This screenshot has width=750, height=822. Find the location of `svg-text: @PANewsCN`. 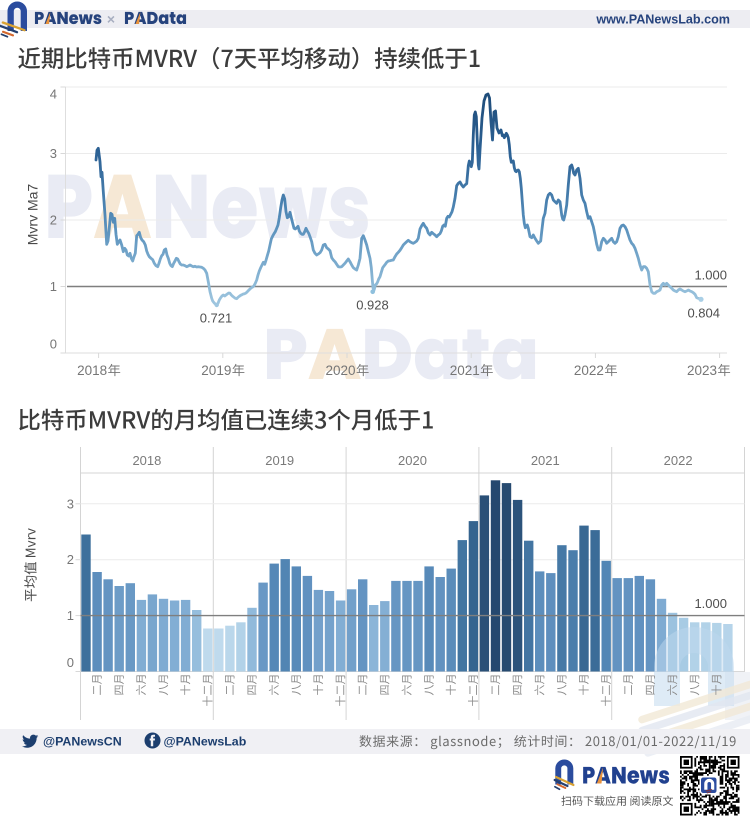

svg-text: @PANewsCN is located at coordinates (82, 742).